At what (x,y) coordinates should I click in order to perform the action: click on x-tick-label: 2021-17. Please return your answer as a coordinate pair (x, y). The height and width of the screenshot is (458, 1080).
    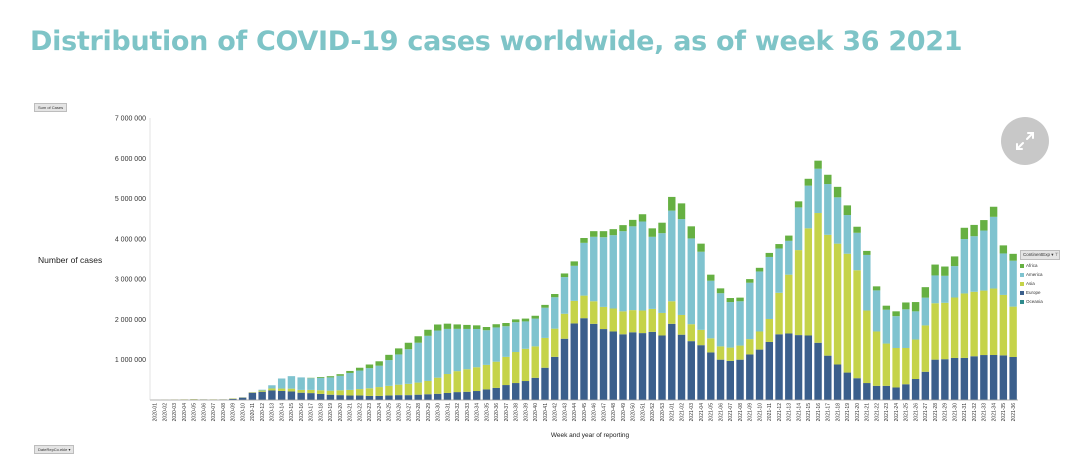
    Looking at the image, I should click on (829, 412).